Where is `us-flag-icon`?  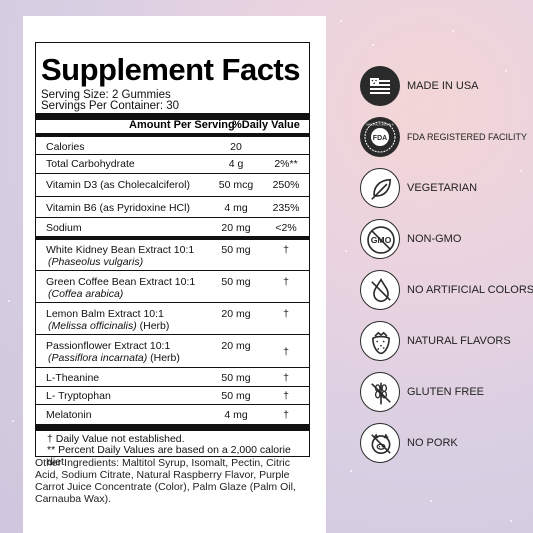 us-flag-icon is located at coordinates (380, 86).